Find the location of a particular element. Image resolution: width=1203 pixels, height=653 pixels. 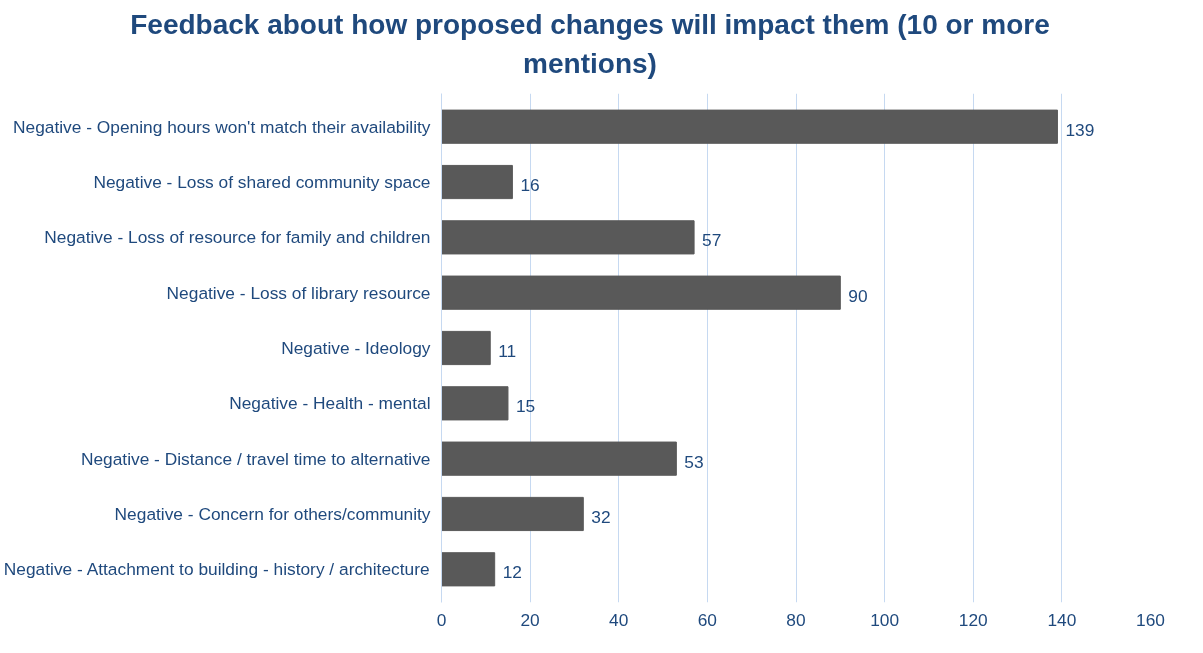

data-label: 57 is located at coordinates (712, 240).